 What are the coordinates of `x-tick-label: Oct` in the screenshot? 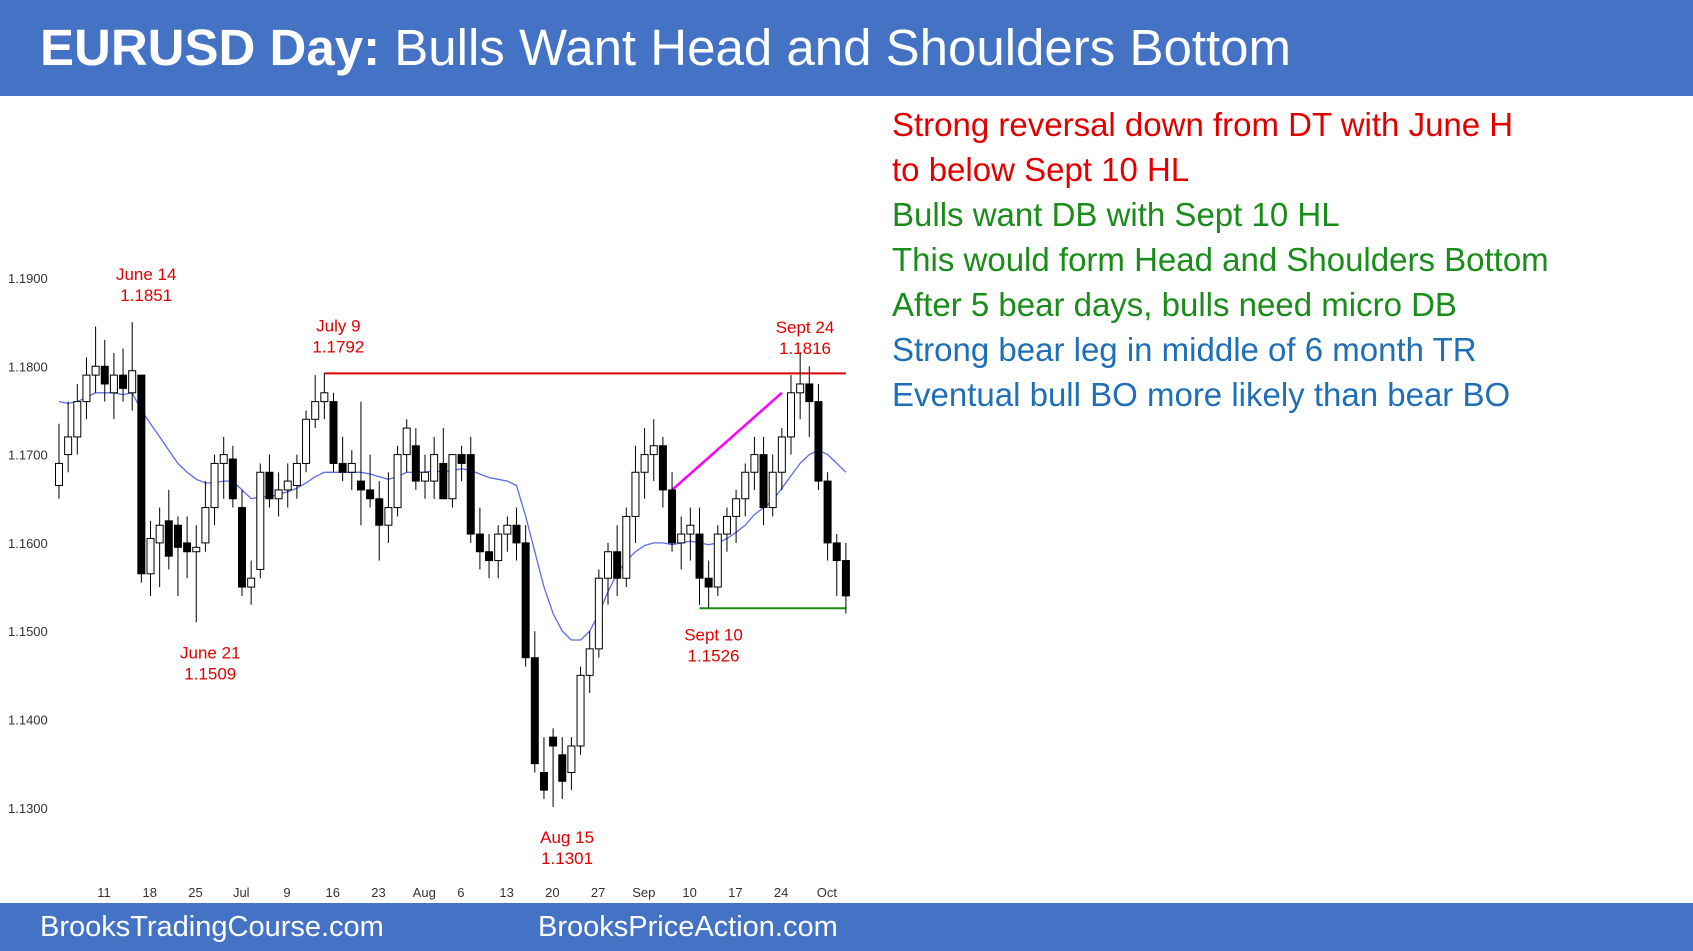 It's located at (827, 892).